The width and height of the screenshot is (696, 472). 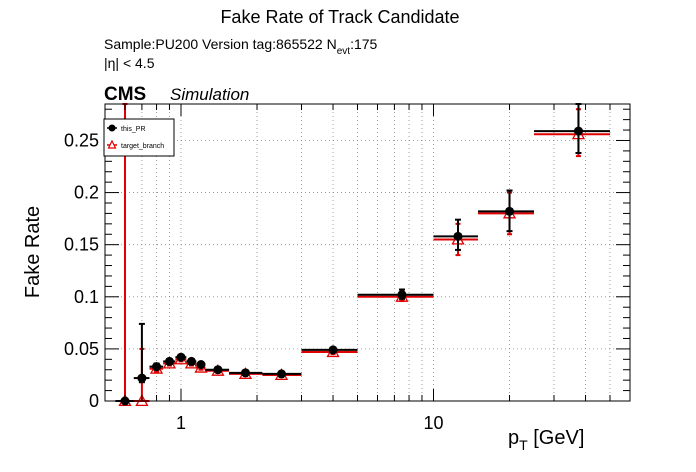 I want to click on sample-info-sub: evt, so click(x=344, y=51).